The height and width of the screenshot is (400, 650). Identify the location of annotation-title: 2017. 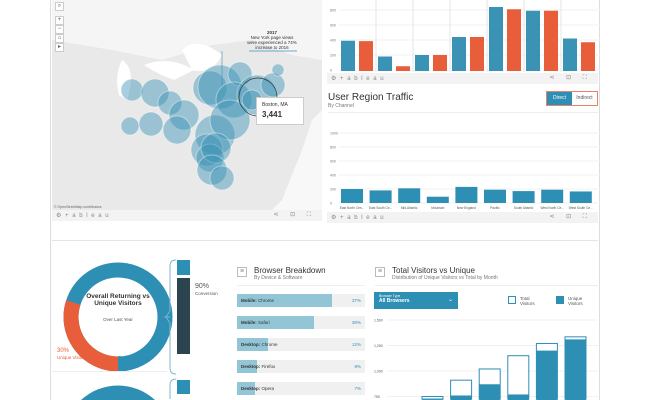
(271, 32).